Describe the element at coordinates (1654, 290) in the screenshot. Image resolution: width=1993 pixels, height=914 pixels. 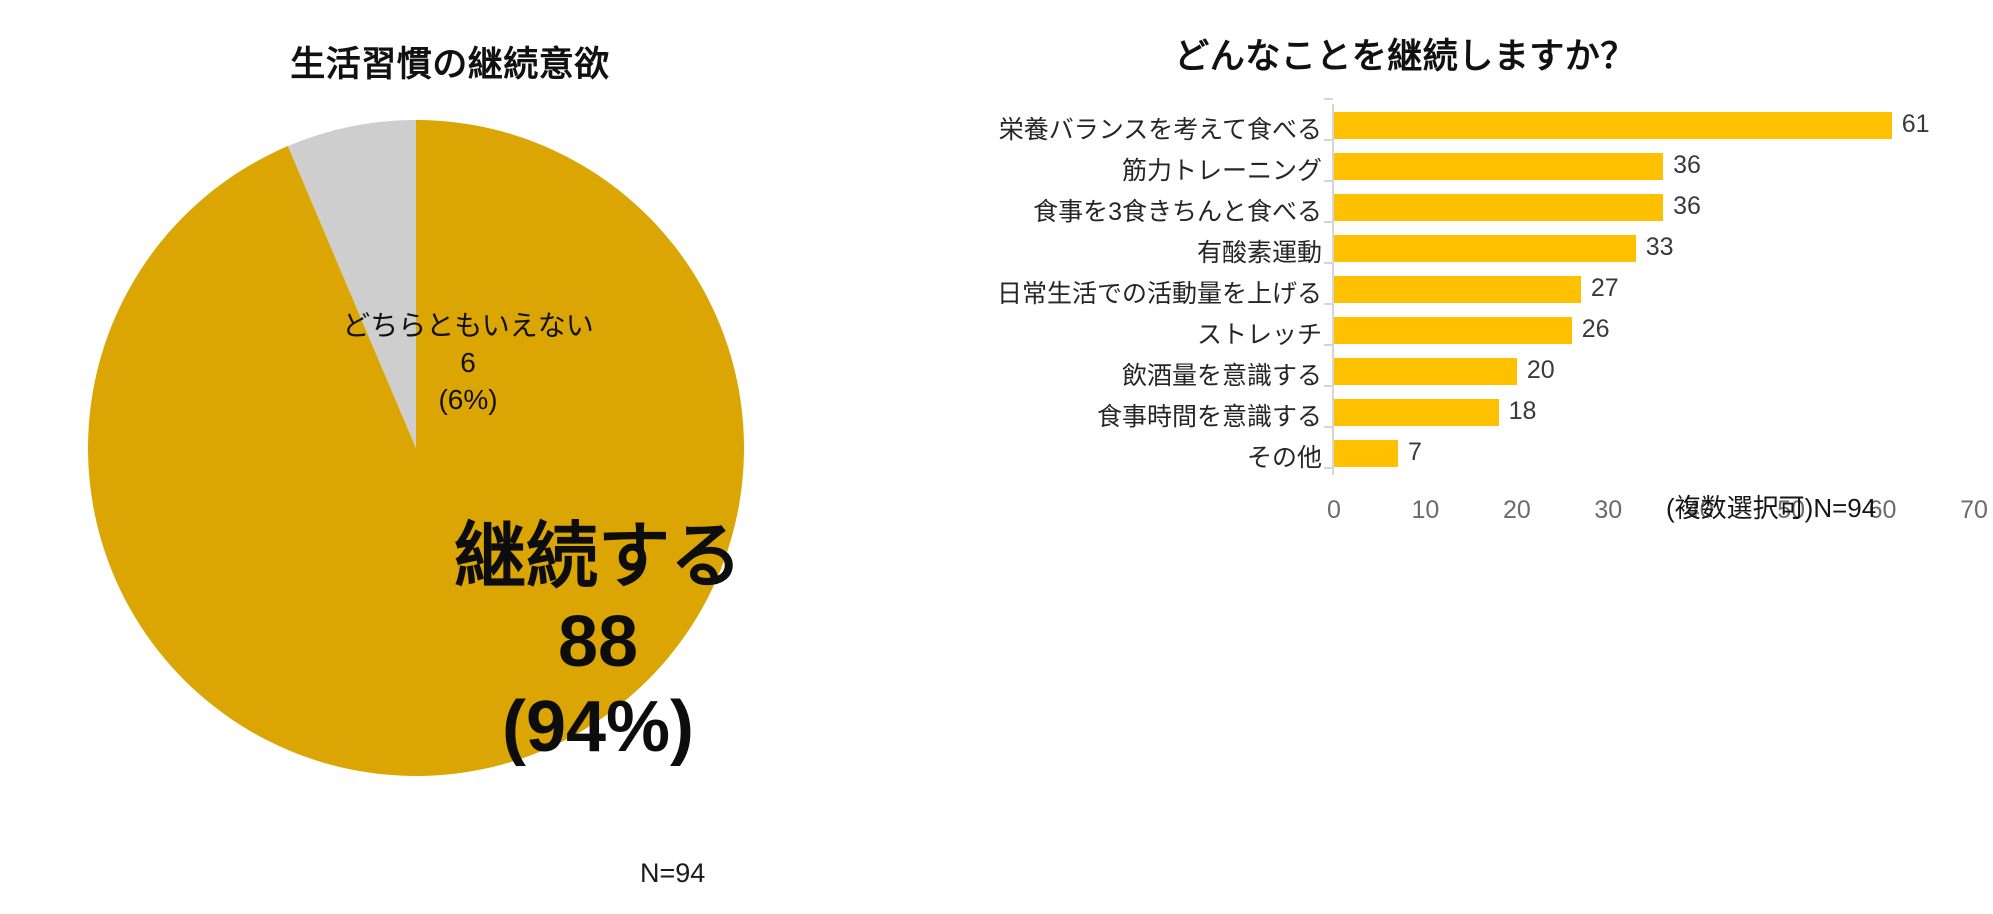
I see `bar-row: 27` at that location.